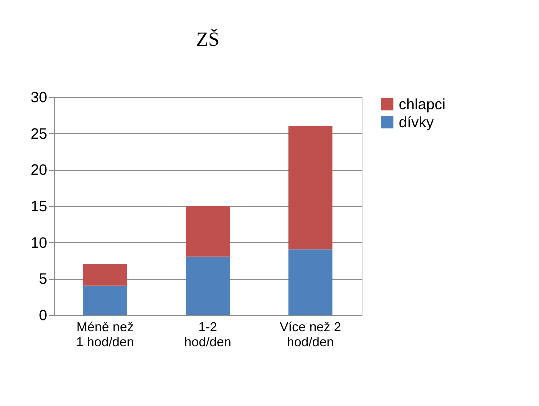 The height and width of the screenshot is (406, 539). What do you see at coordinates (43, 316) in the screenshot?
I see `y-tick-label: 0` at bounding box center [43, 316].